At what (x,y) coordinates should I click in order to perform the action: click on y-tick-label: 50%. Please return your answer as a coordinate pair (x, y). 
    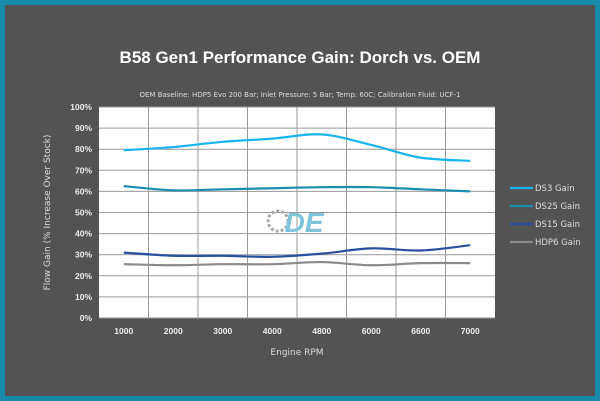
    Looking at the image, I should click on (83, 213).